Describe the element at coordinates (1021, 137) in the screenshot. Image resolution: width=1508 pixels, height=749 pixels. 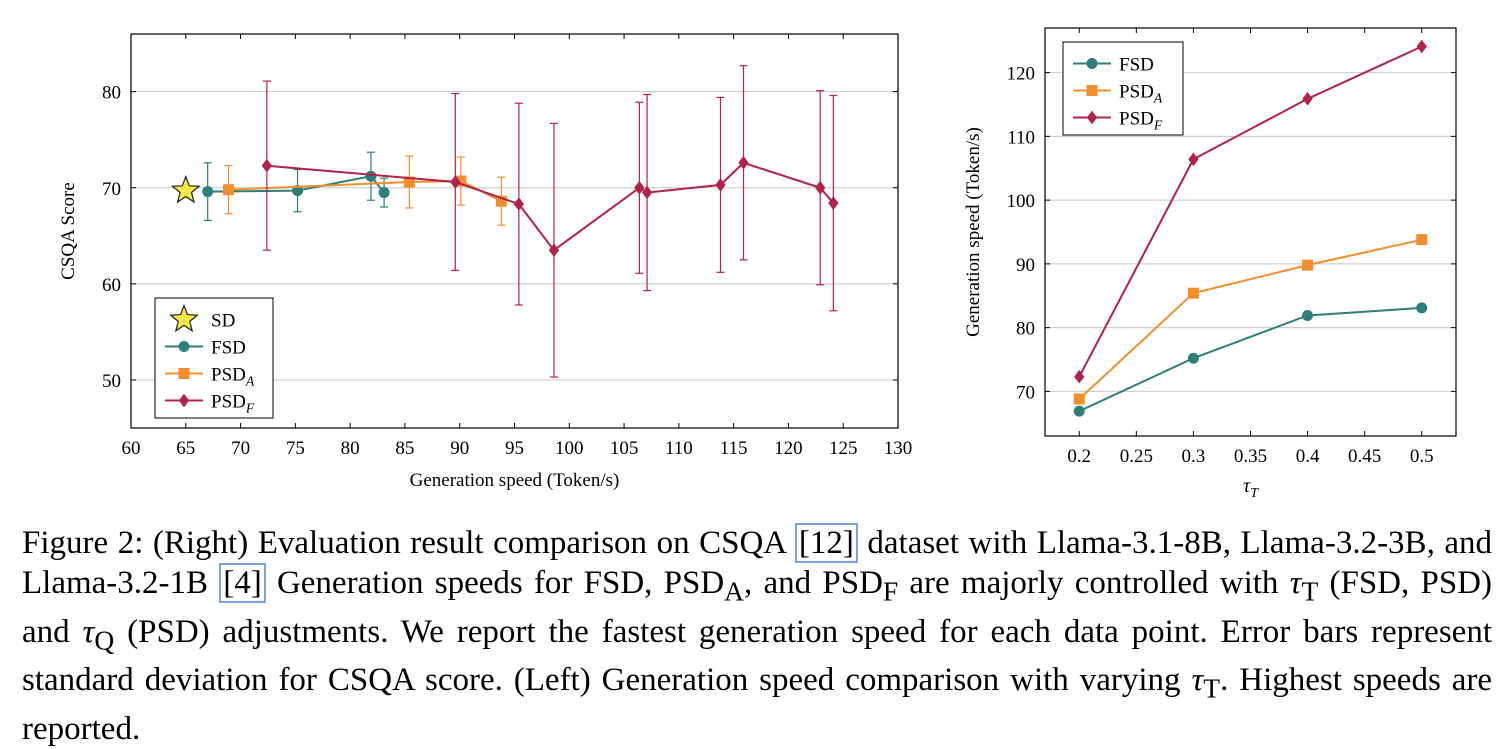
I see `y-tick-label: 110` at that location.